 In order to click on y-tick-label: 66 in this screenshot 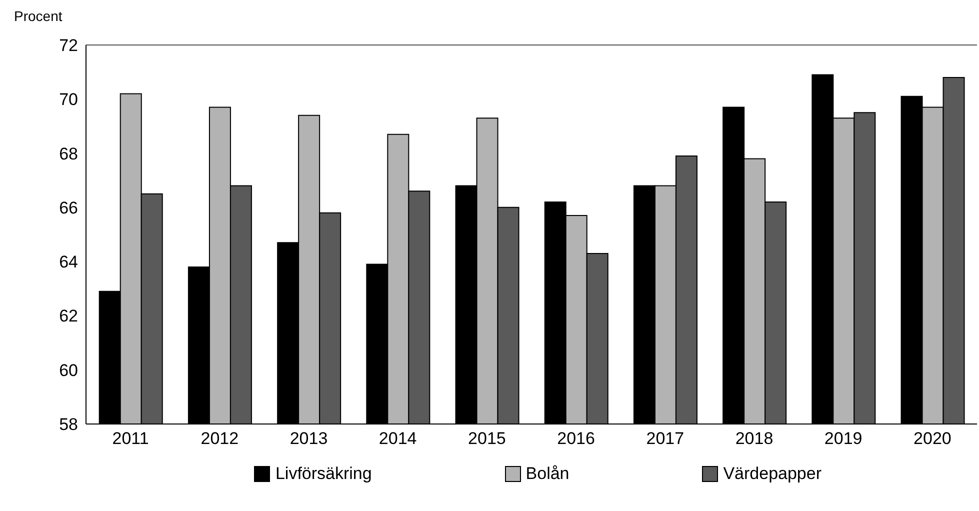, I will do `click(68, 208)`.